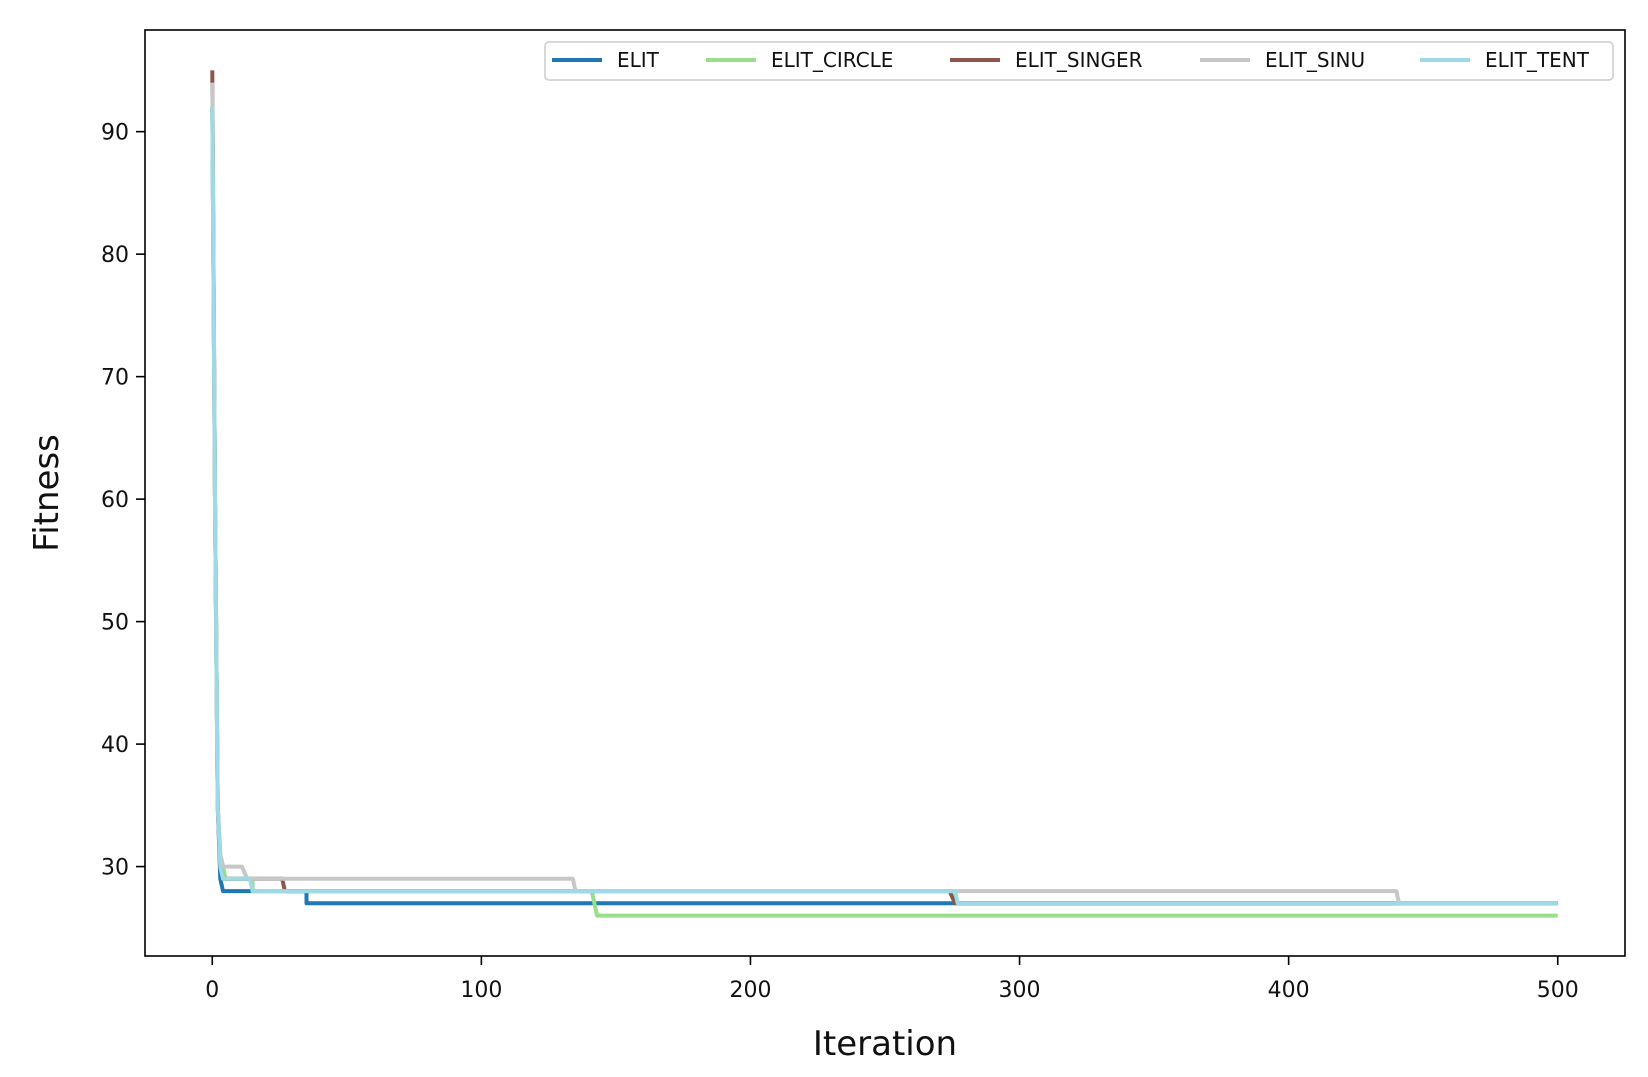  I want to click on x-tick-label: 300, so click(1020, 990).